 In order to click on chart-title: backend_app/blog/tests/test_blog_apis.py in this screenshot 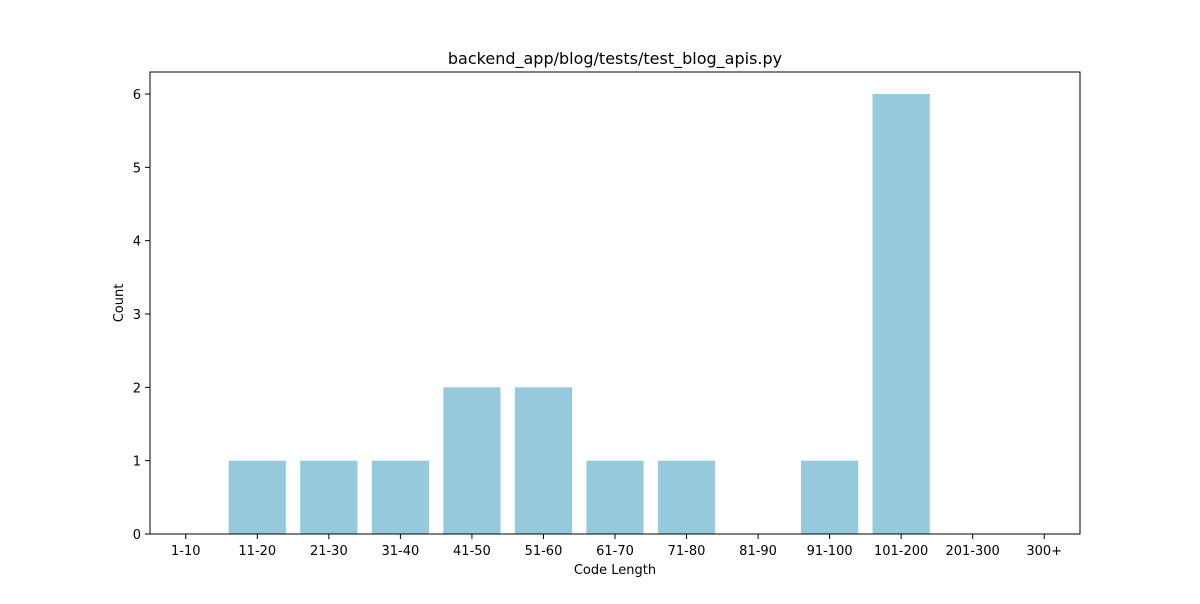, I will do `click(615, 59)`.